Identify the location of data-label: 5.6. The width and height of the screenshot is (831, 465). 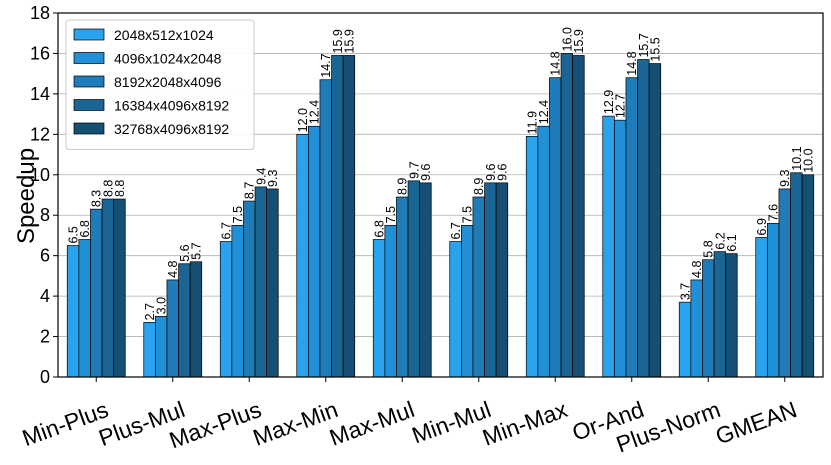
(185, 252).